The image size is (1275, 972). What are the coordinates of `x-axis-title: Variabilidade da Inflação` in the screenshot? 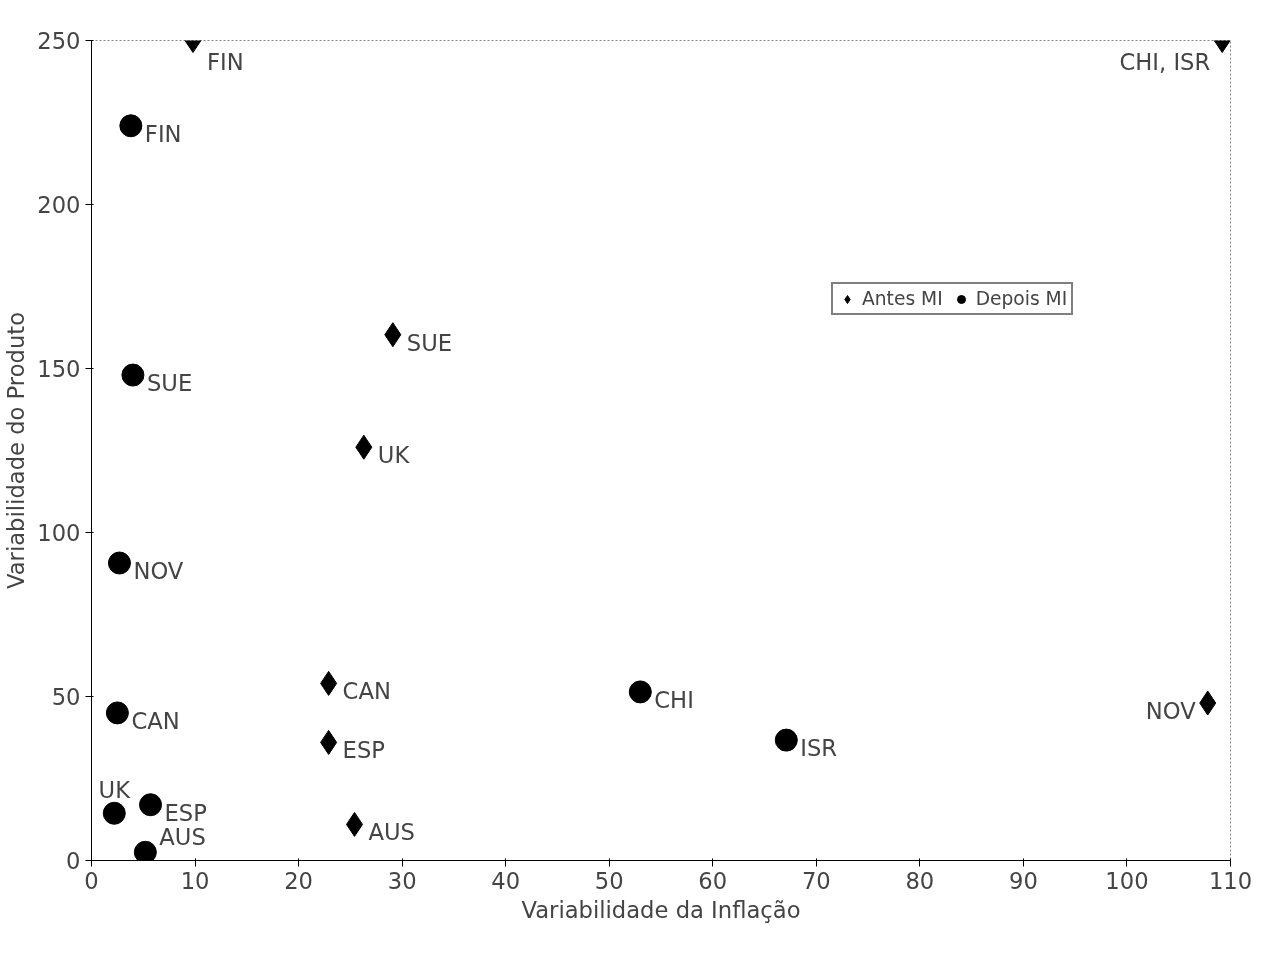 It's located at (661, 909).